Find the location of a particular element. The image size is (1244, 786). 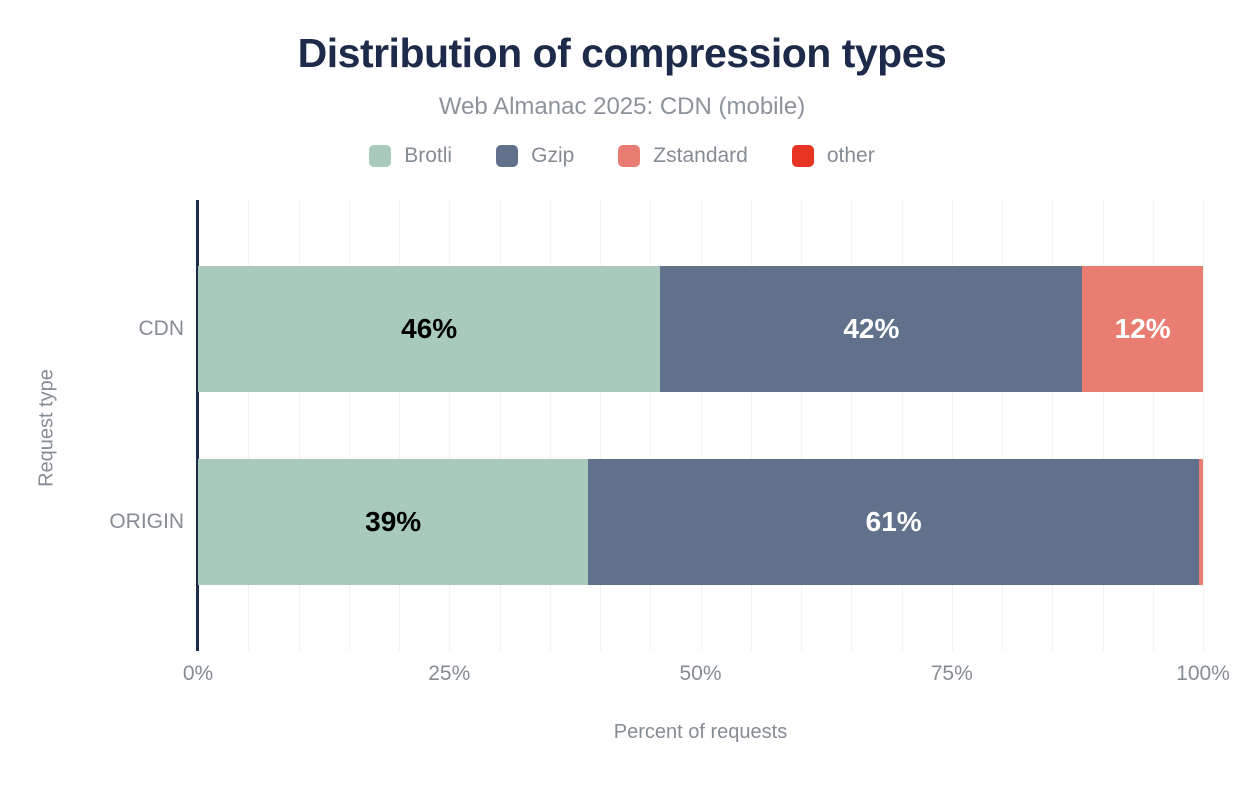

bar-row-cdn: CDN 46% 42% 12% is located at coordinates (671, 329).